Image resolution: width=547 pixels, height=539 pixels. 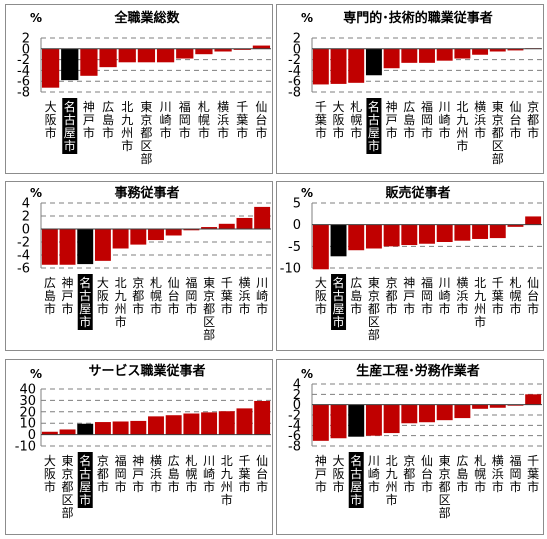 What do you see at coordinates (27, 424) in the screenshot?
I see `y-tick-label: 10` at bounding box center [27, 424].